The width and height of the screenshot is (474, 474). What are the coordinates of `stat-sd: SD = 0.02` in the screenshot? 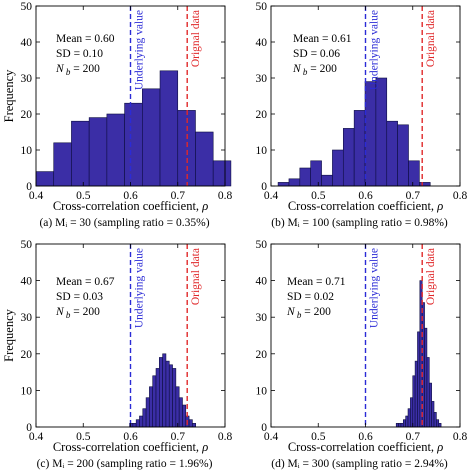 It's located at (310, 297).